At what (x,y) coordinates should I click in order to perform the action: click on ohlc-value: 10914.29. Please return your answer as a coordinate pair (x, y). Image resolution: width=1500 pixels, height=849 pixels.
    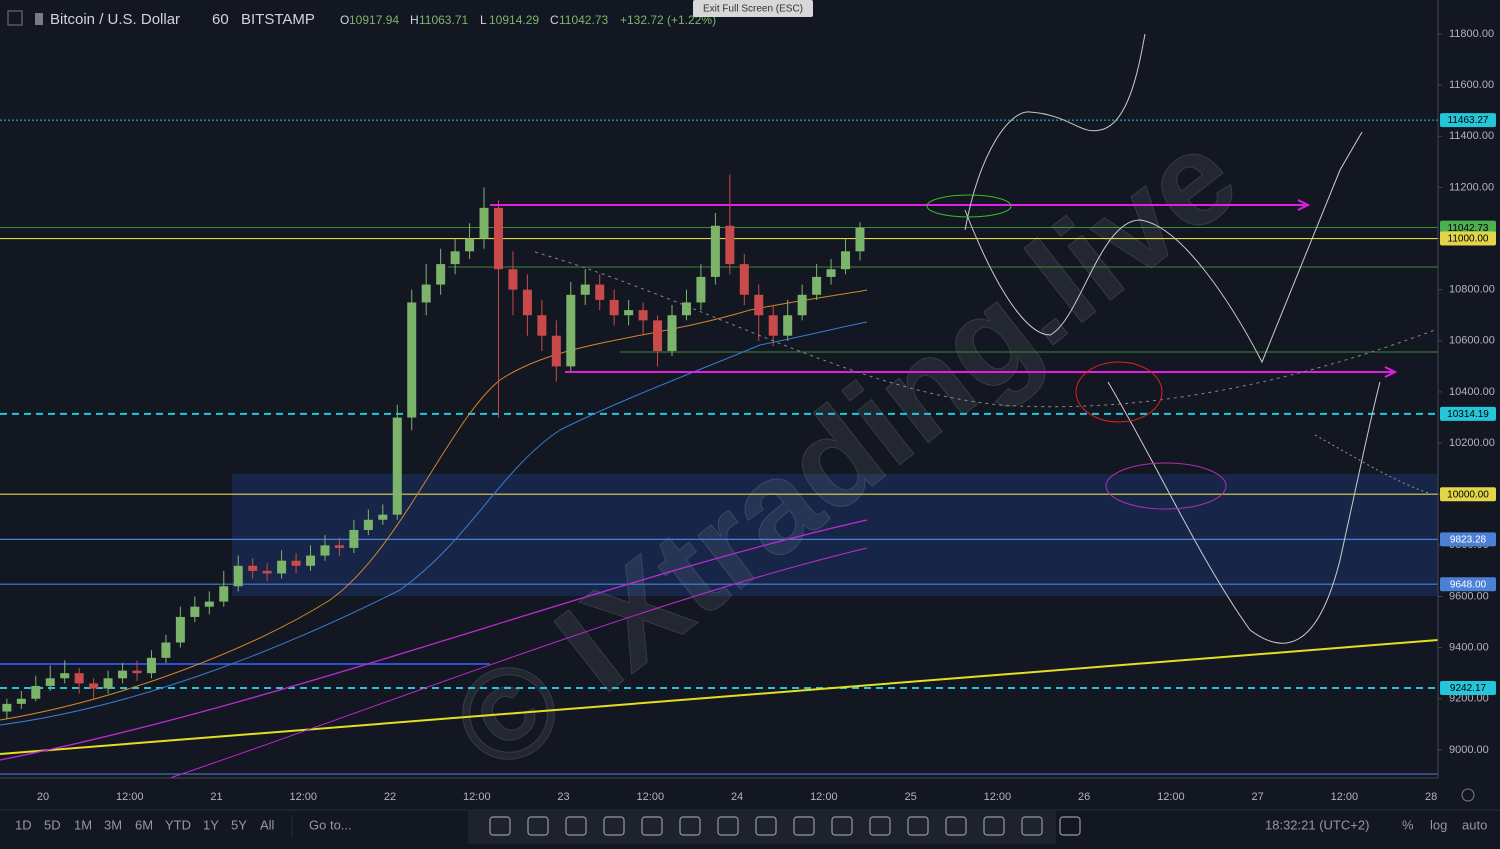
    Looking at the image, I should click on (514, 20).